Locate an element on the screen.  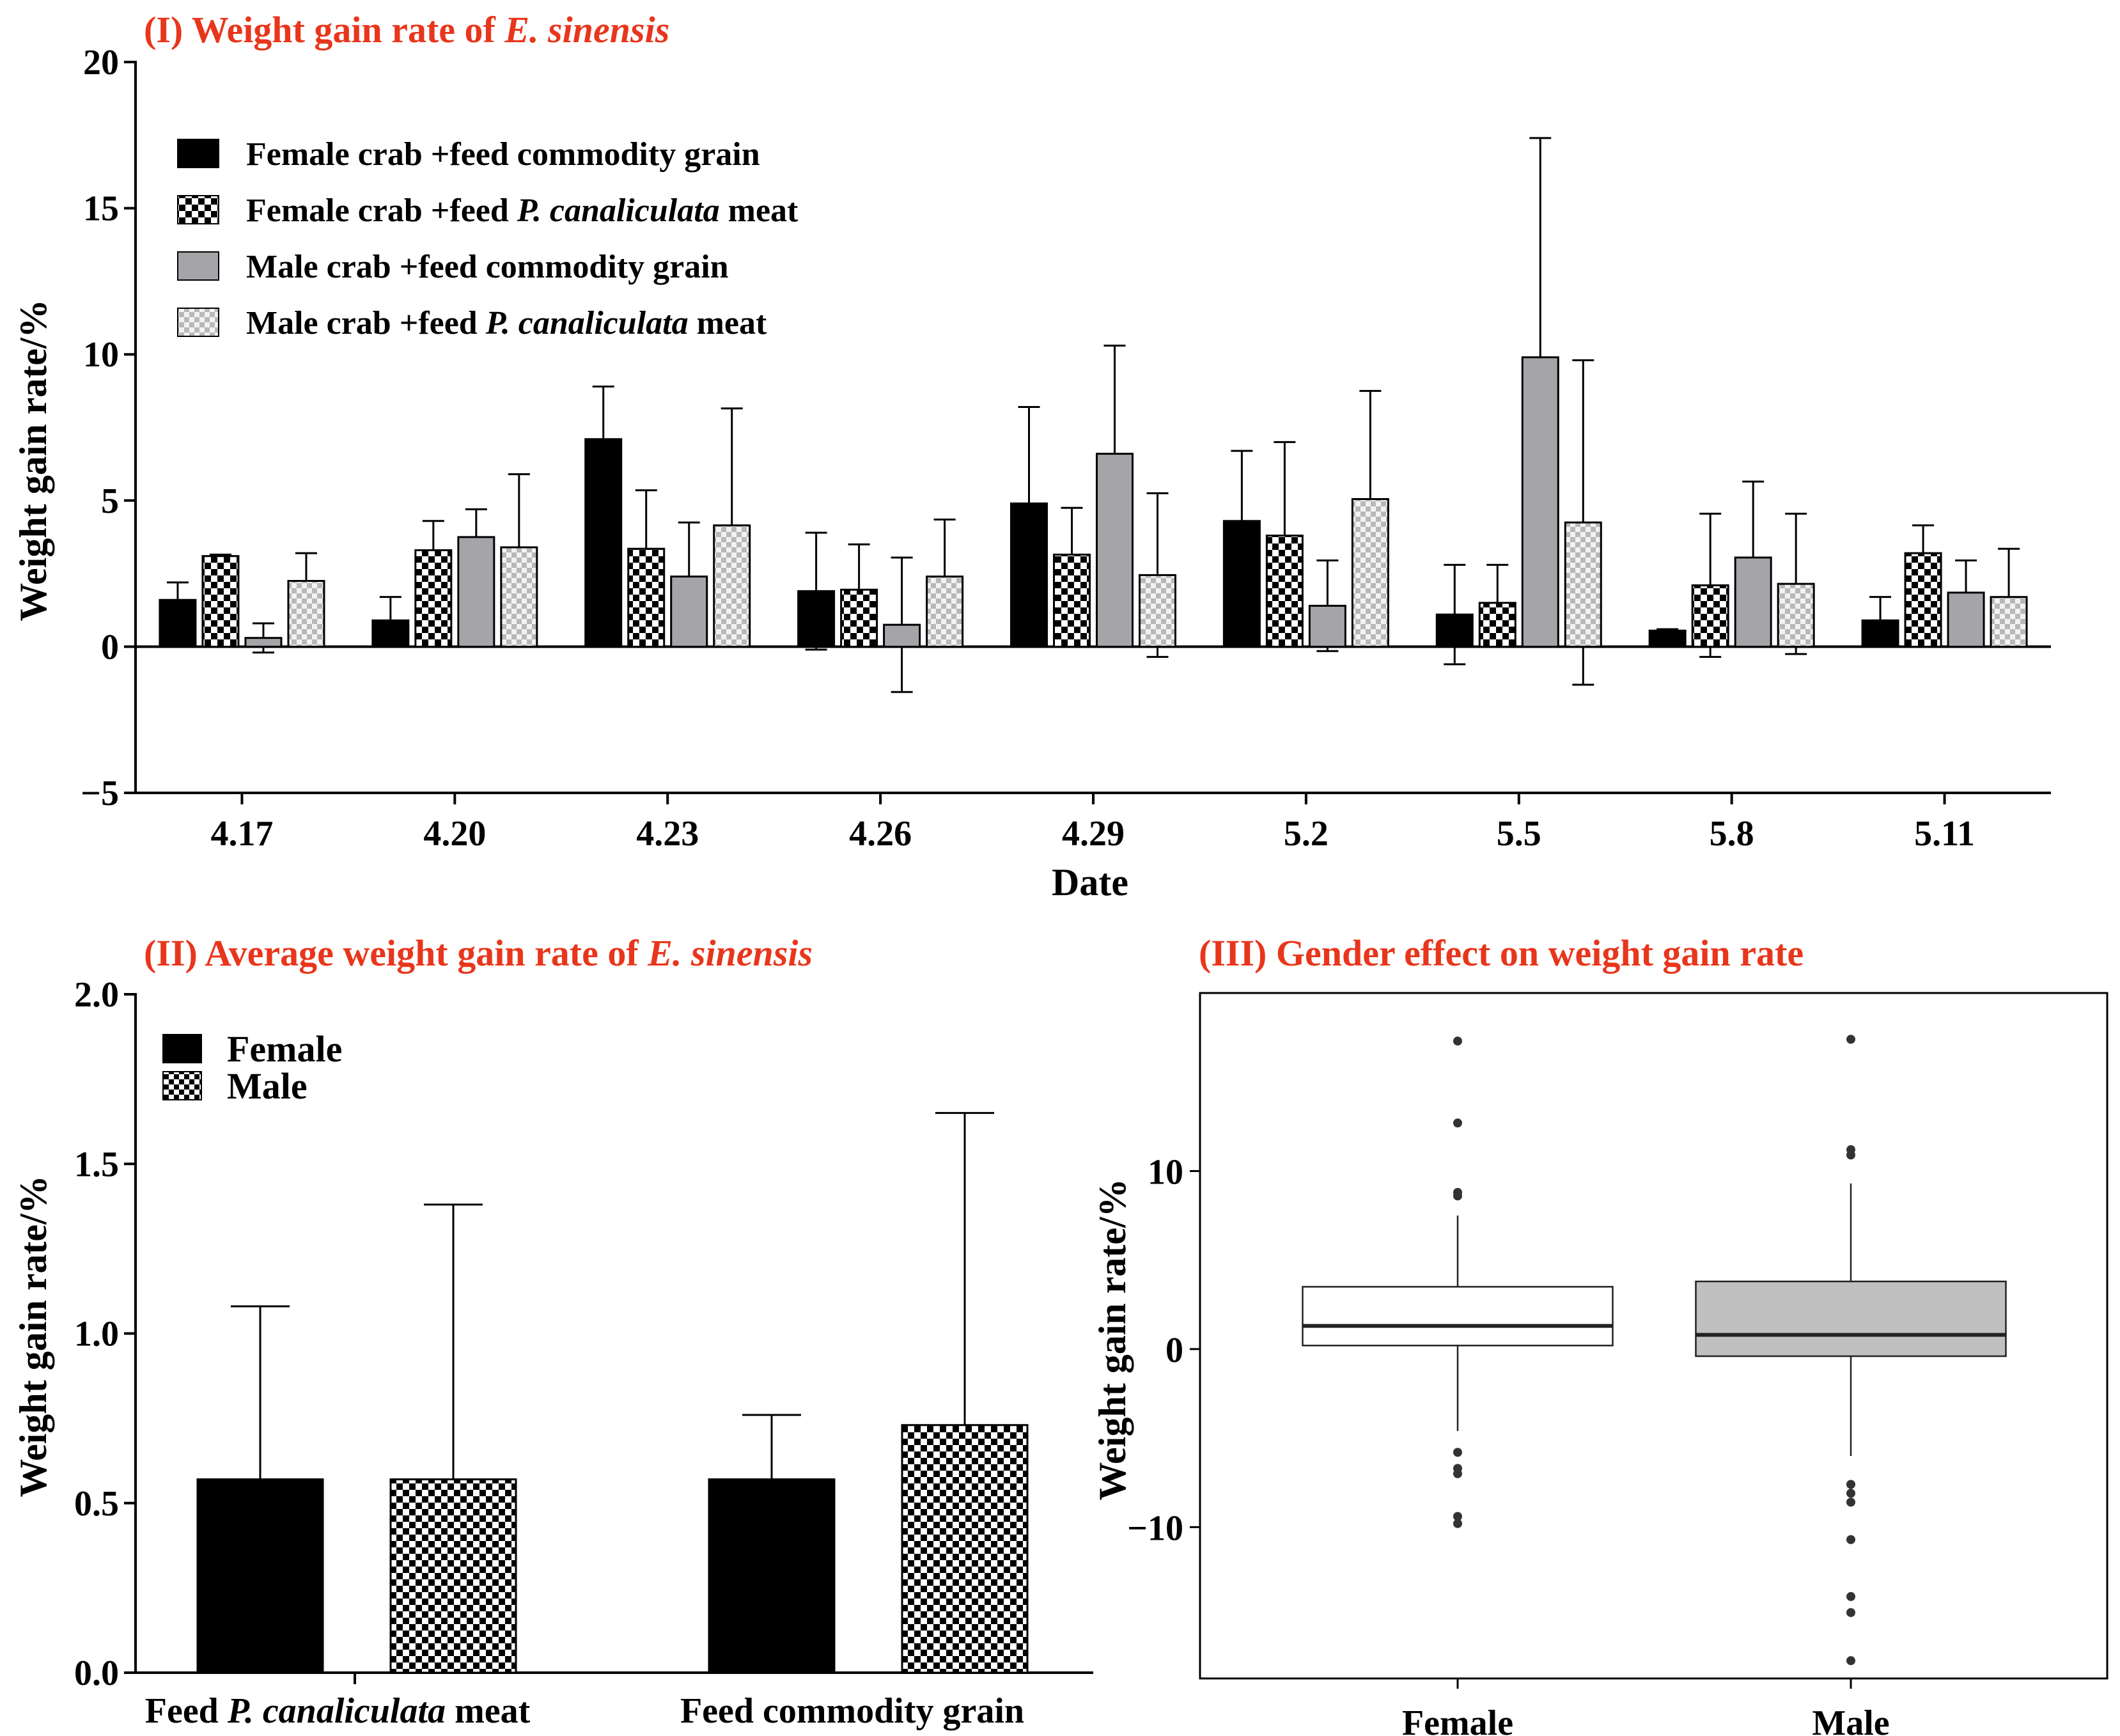
panel2-y-tick-label: 0.5 is located at coordinates (96, 1504).